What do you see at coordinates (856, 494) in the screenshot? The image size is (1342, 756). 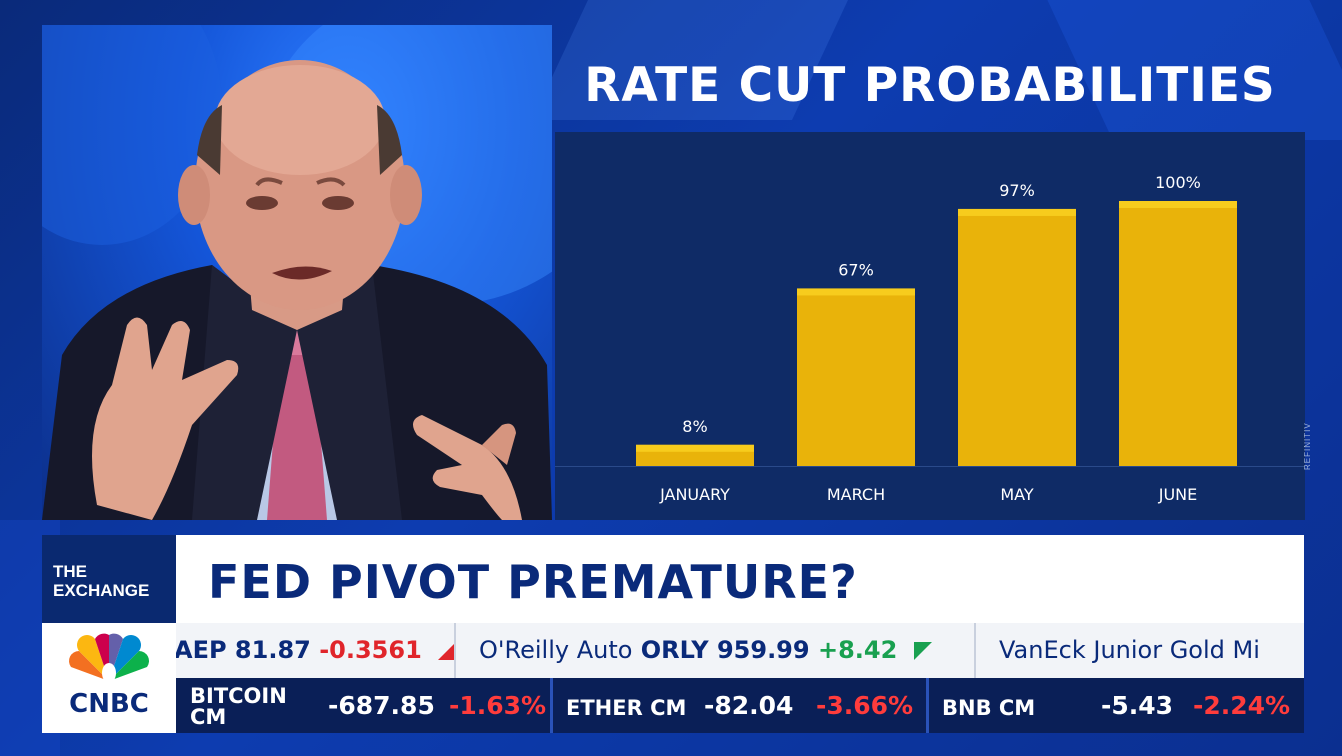 I see `x-tick-label: MARCH` at bounding box center [856, 494].